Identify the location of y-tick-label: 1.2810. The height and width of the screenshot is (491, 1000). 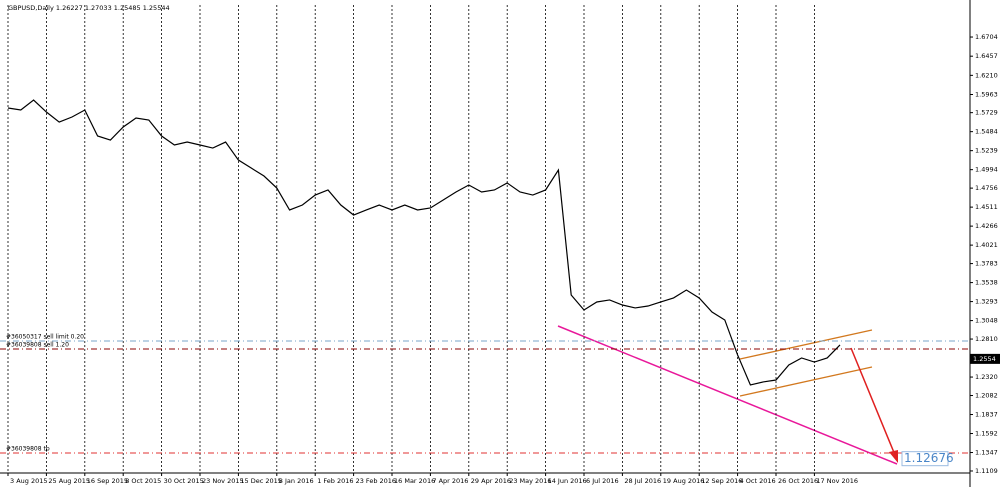
(986, 339).